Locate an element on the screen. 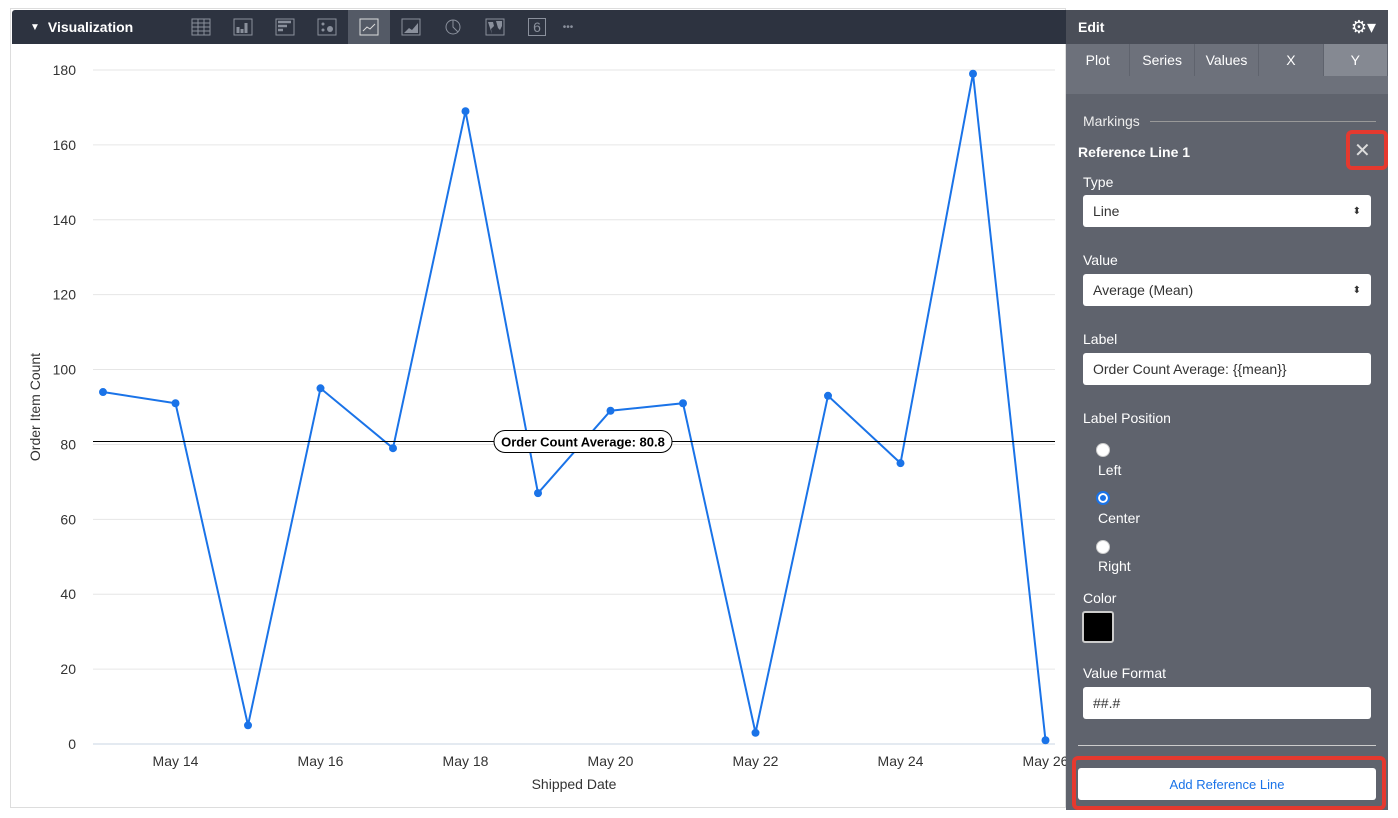 The image size is (1398, 818). label-value: Order Count Average: {{mean}} is located at coordinates (1190, 369).